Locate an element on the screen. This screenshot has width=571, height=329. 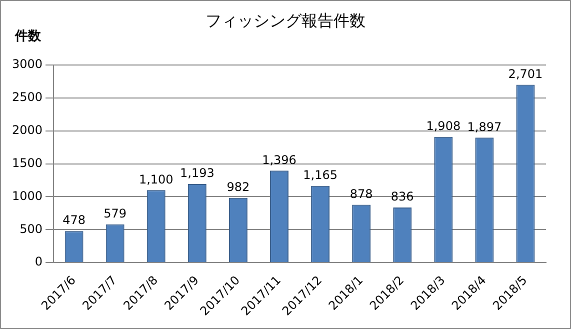
y-tick-label: 1000 is located at coordinates (27, 195).